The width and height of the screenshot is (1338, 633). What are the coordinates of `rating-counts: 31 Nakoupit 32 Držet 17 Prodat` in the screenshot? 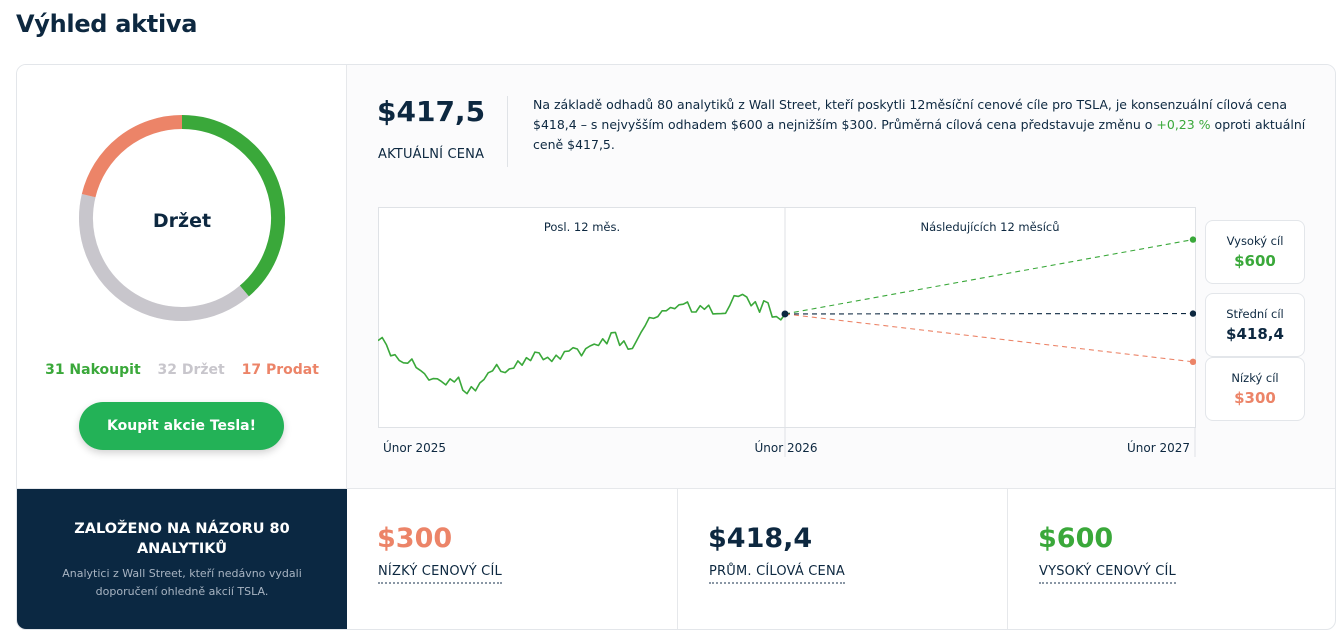 It's located at (182, 370).